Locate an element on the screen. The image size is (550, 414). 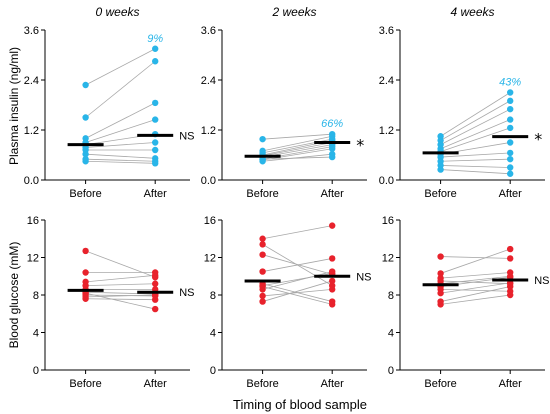
panel-4: 0 4 8 12 16 Before After NS is located at coordinates (111, 302).